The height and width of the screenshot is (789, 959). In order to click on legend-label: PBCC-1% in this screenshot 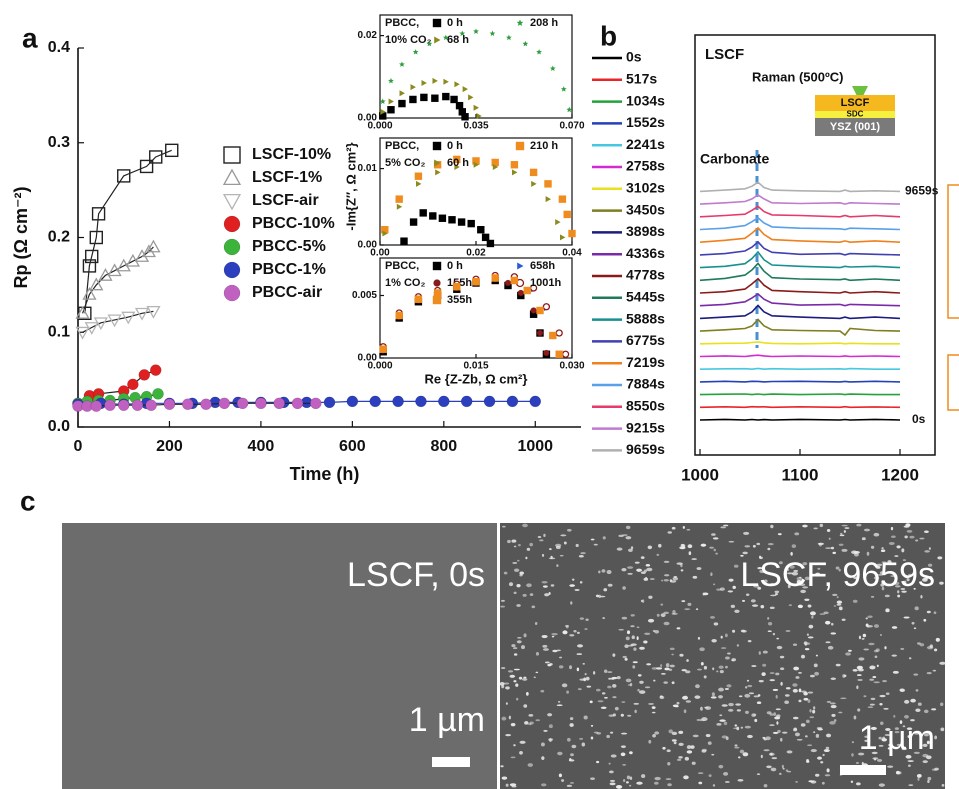, I will do `click(289, 269)`.